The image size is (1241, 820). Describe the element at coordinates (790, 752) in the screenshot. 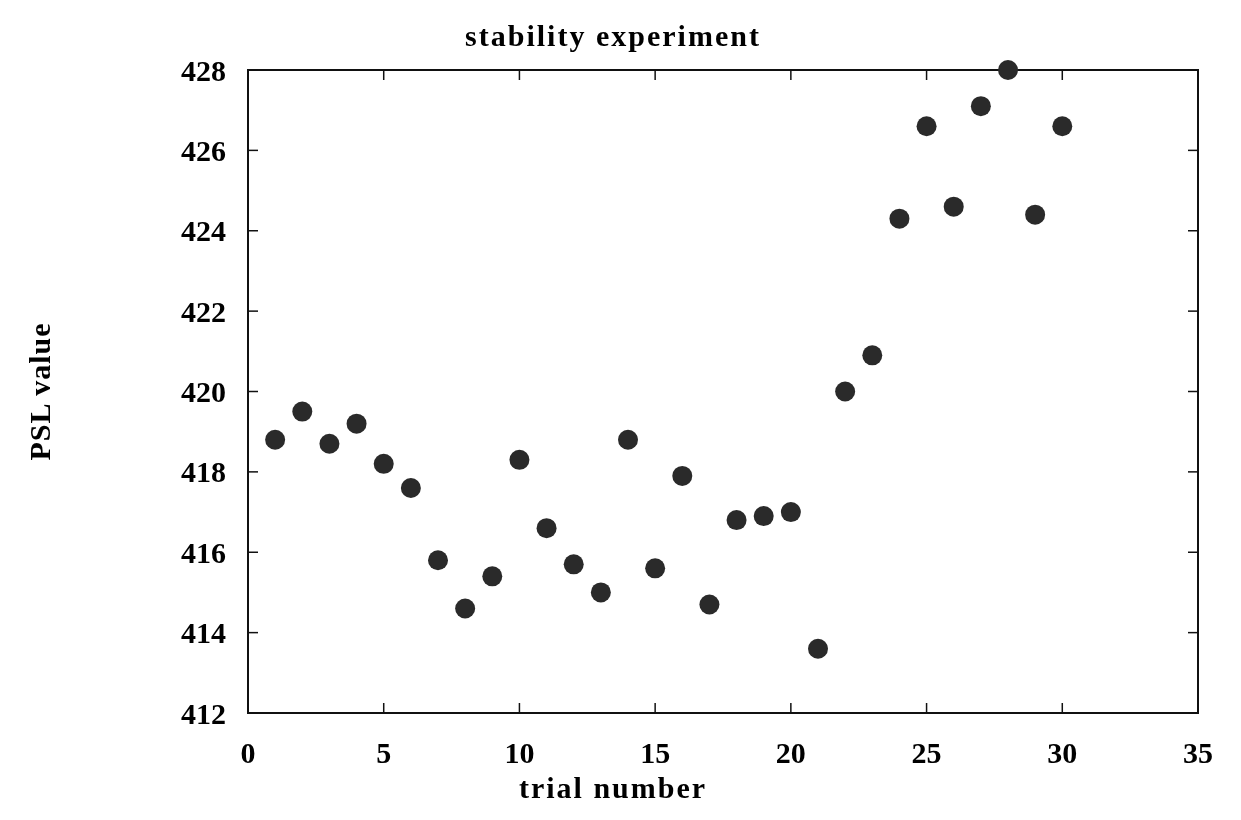

I see `x-tick-label: 20` at that location.